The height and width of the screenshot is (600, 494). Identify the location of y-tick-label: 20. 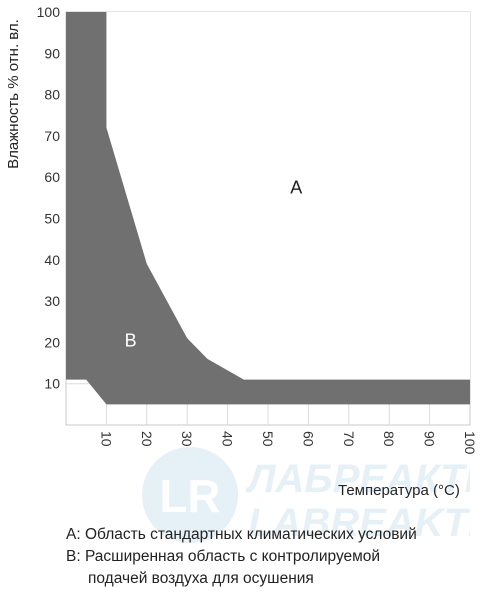
(52, 342).